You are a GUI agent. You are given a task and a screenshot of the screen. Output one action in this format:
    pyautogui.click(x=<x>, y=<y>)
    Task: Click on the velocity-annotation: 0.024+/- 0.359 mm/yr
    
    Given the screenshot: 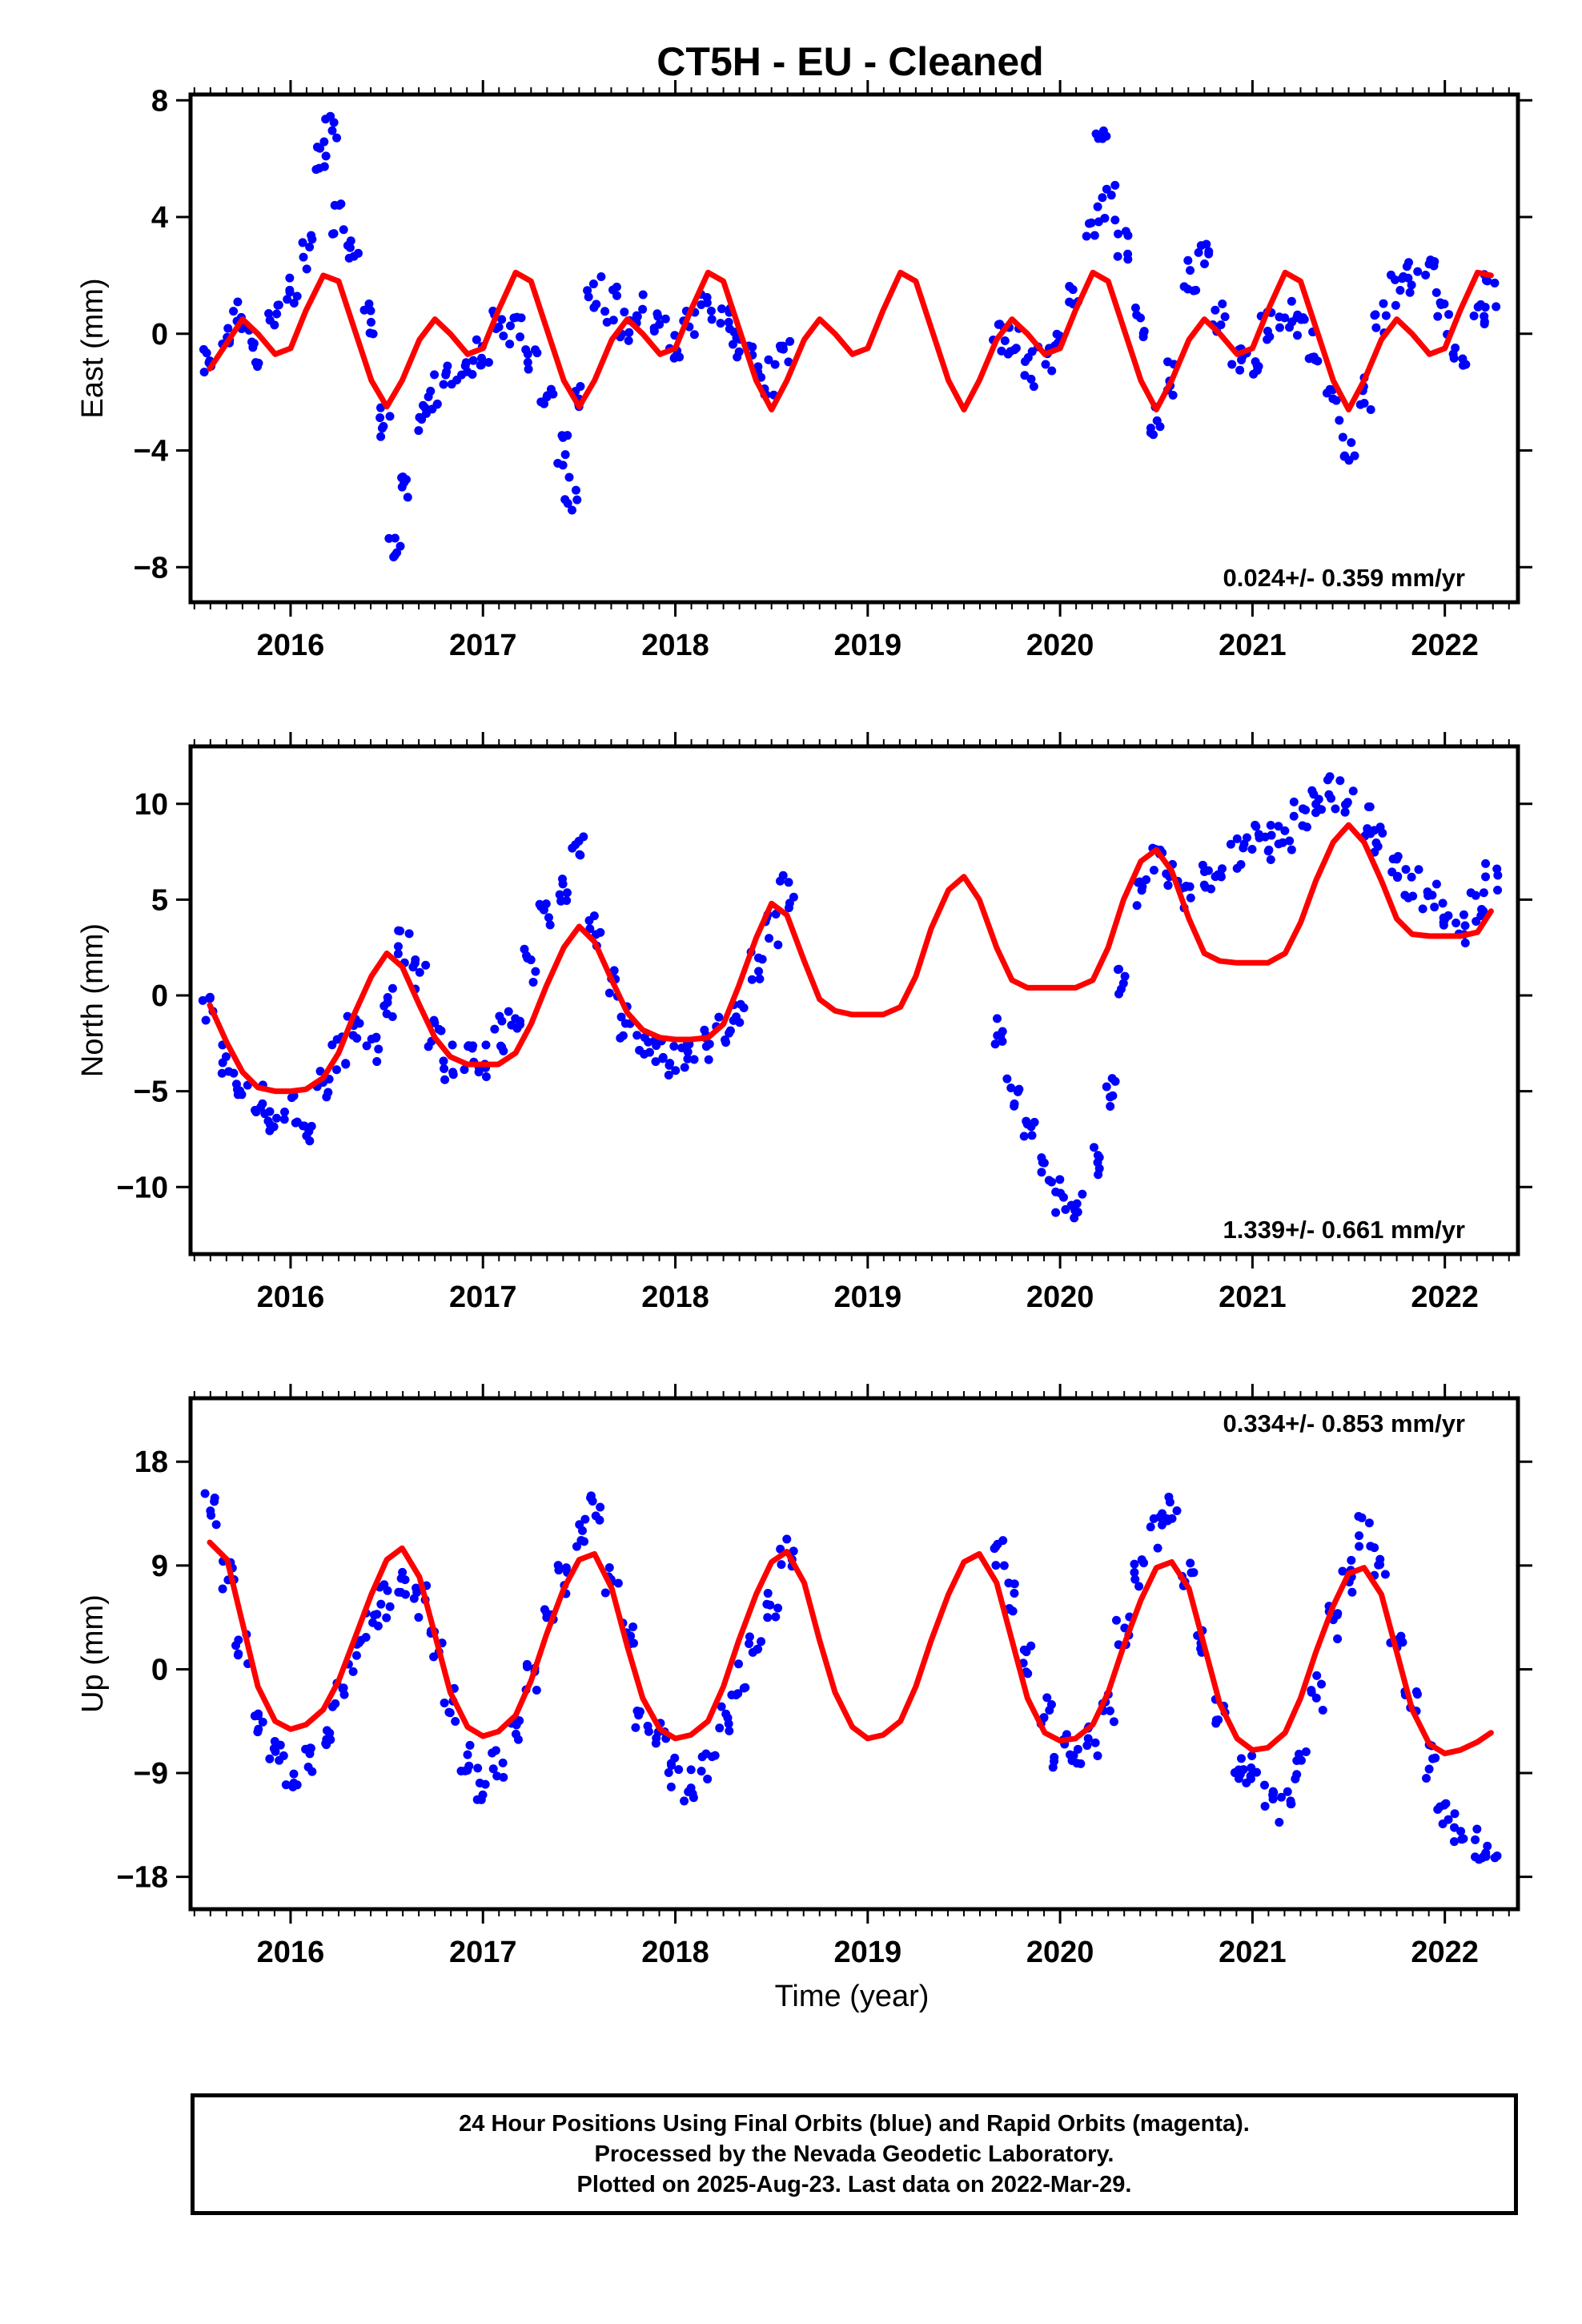 What is the action you would take?
    pyautogui.click(x=1344, y=578)
    